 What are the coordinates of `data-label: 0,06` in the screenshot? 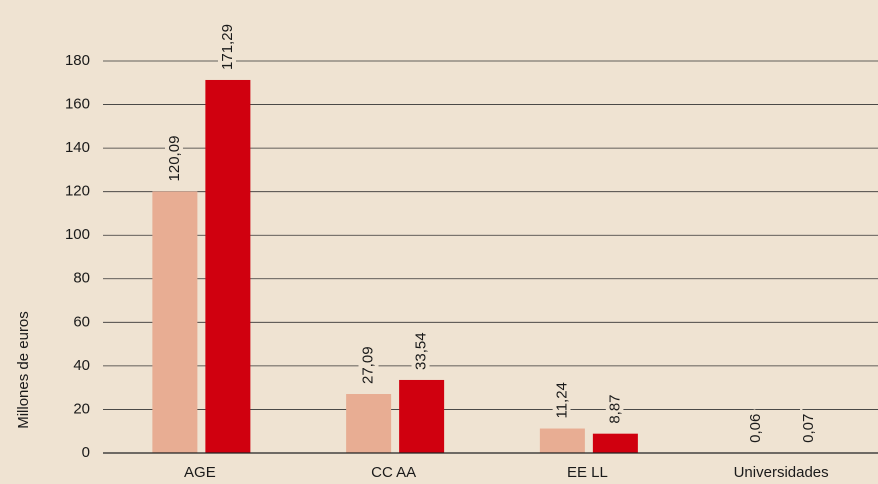 It's located at (755, 428).